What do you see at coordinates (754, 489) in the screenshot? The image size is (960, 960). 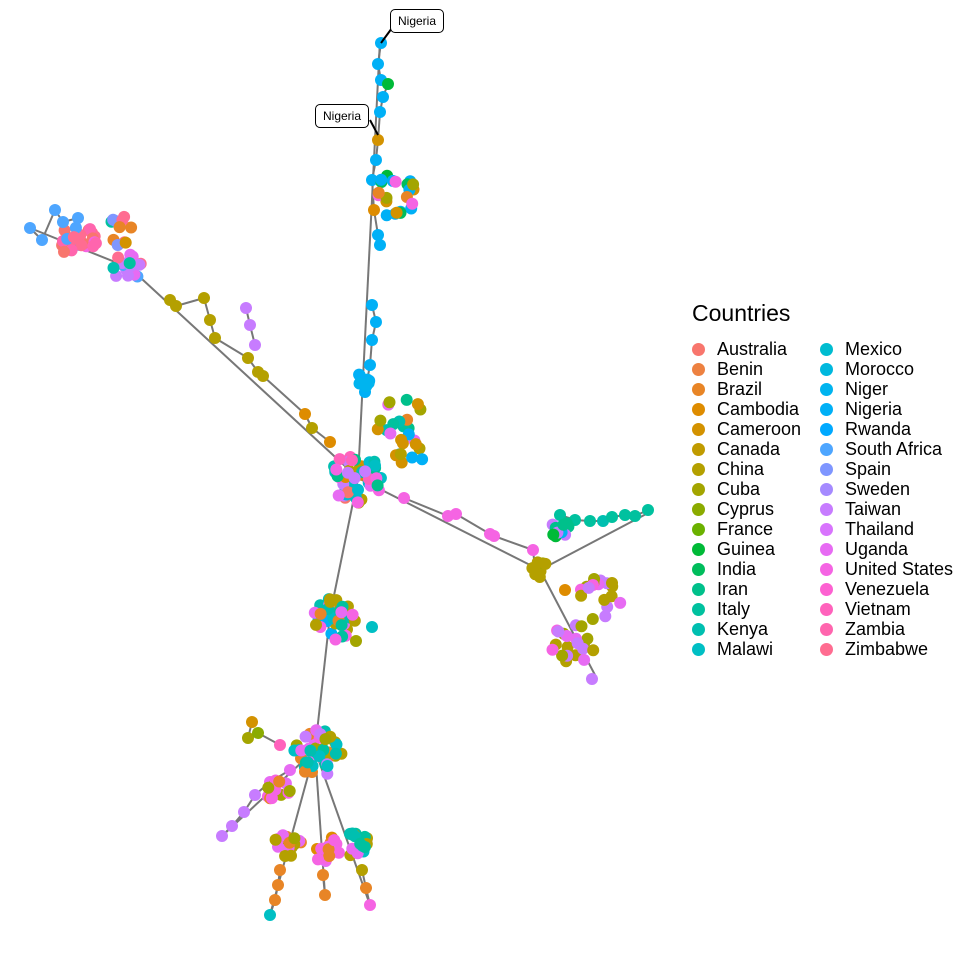 I see `legend-item: Cuba` at bounding box center [754, 489].